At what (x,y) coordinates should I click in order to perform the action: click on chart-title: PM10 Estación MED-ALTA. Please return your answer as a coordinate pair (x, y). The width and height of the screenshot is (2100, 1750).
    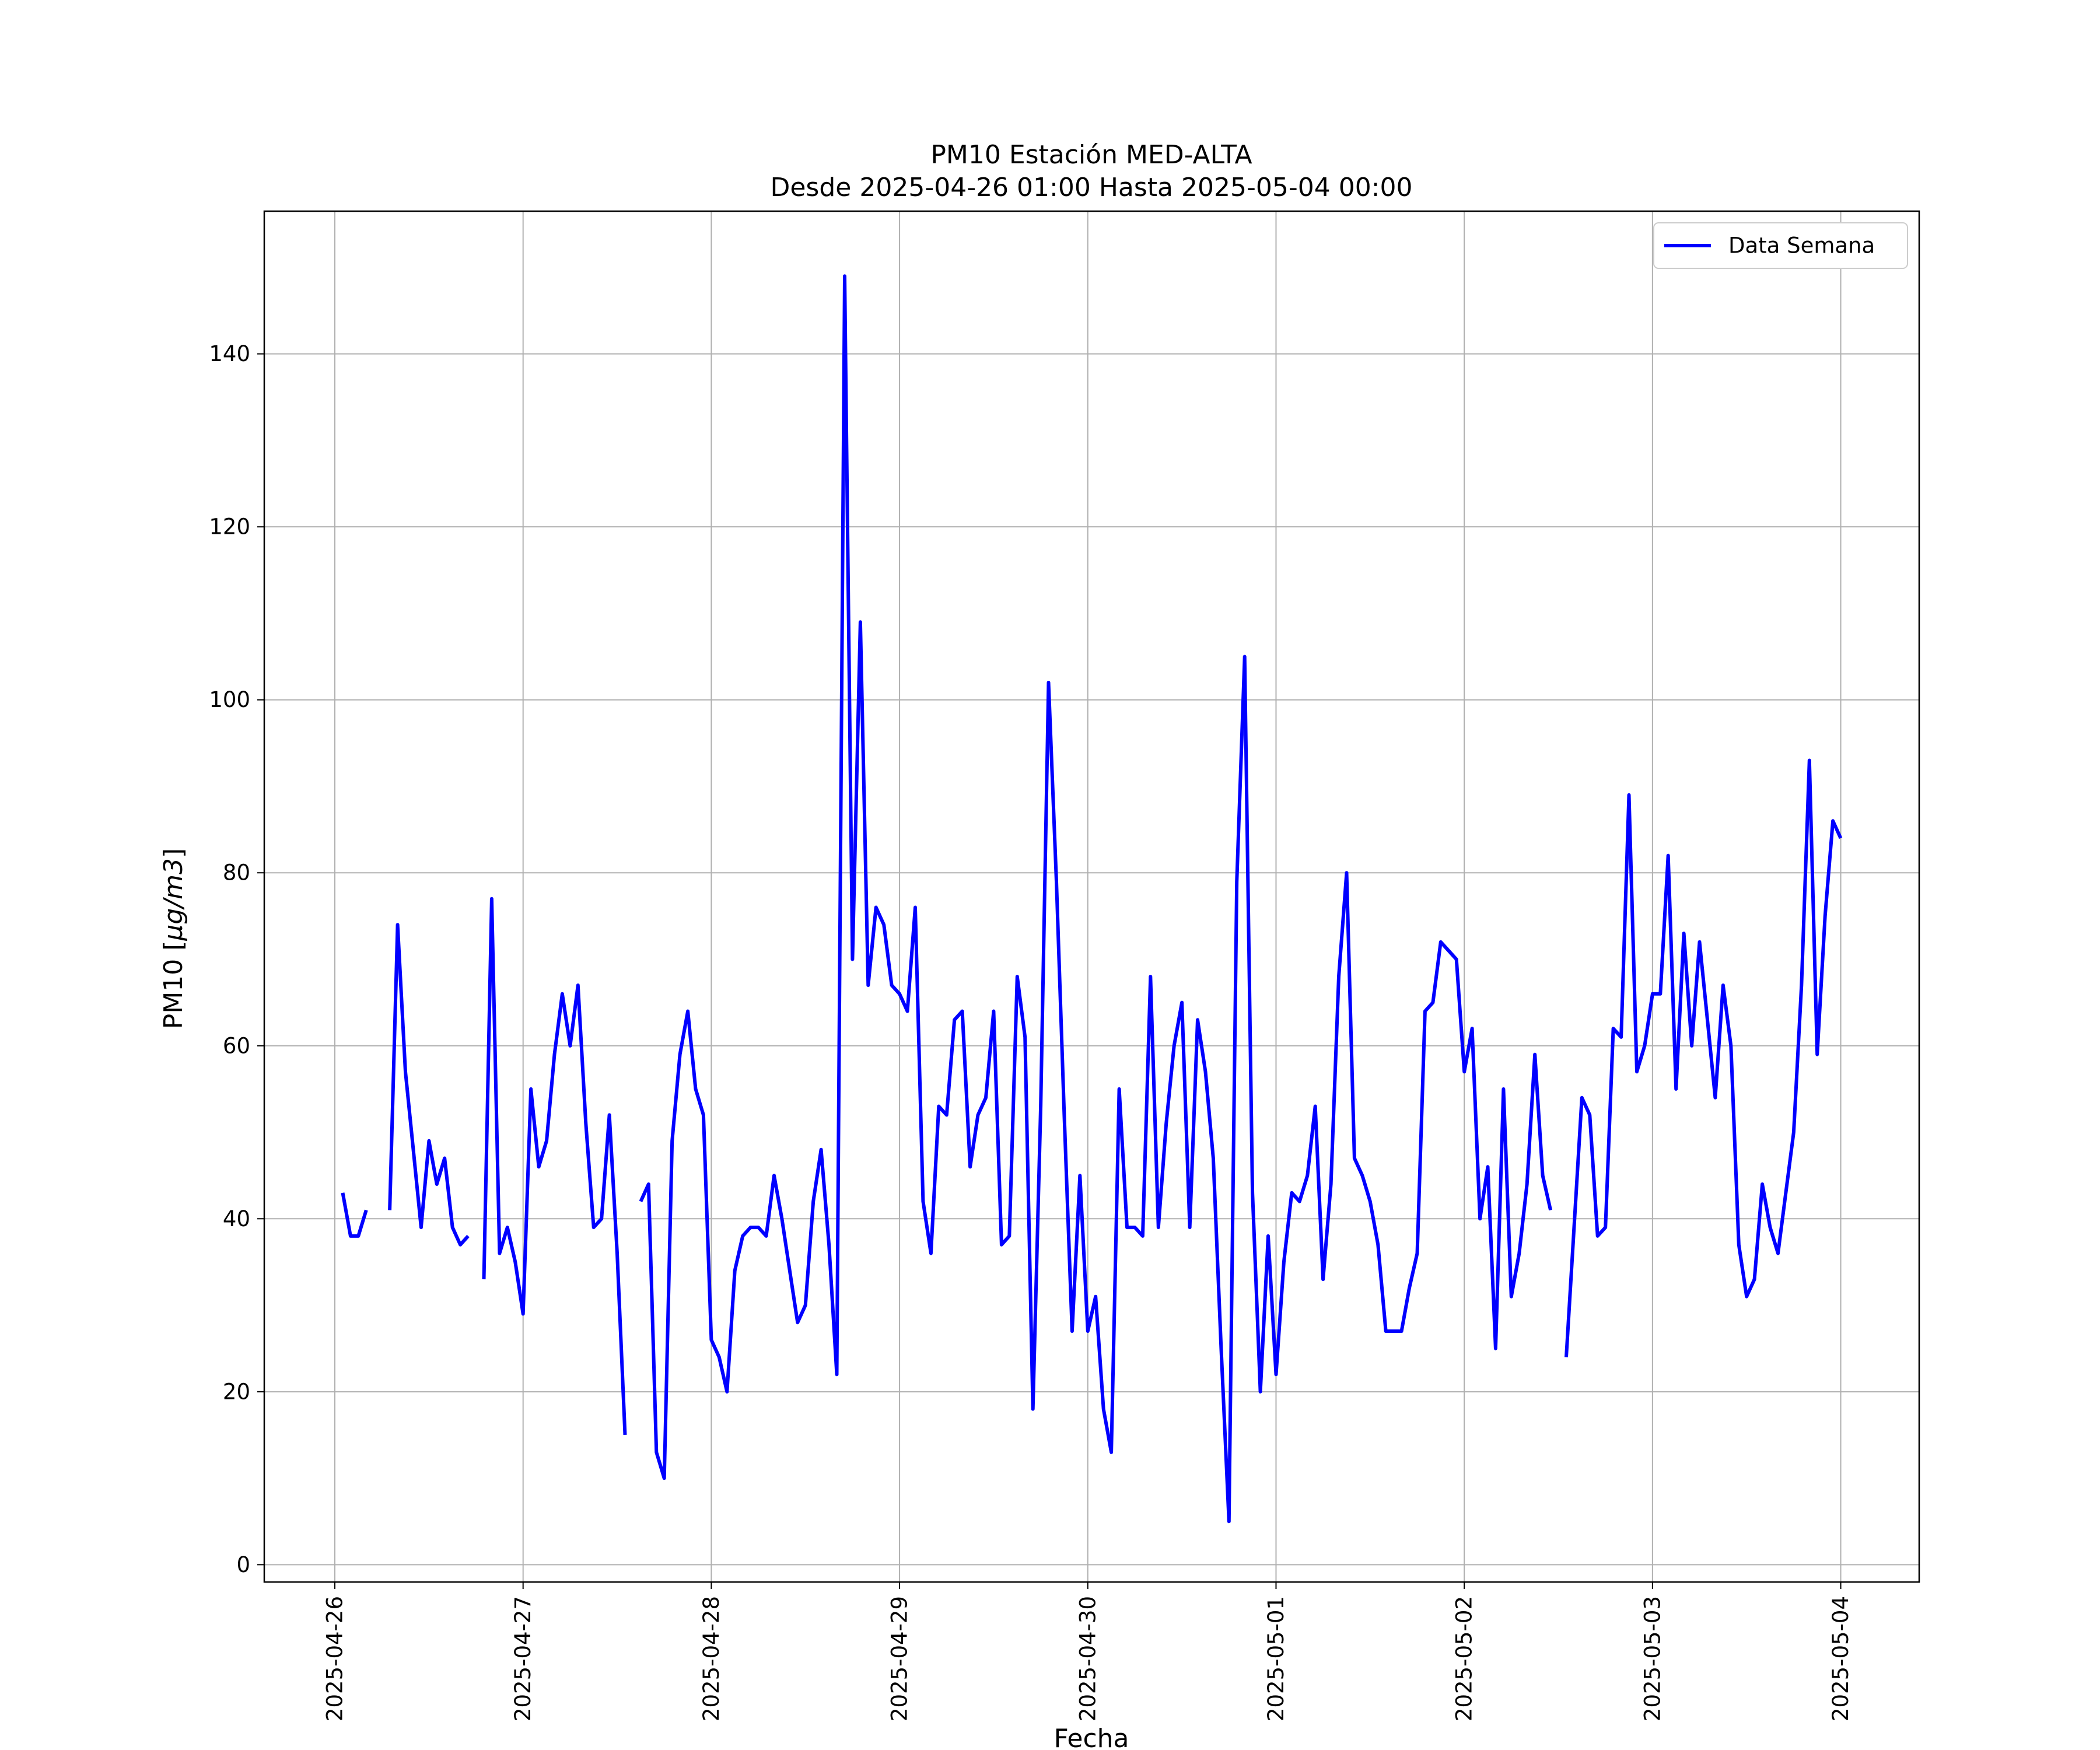
    Looking at the image, I should click on (1091, 155).